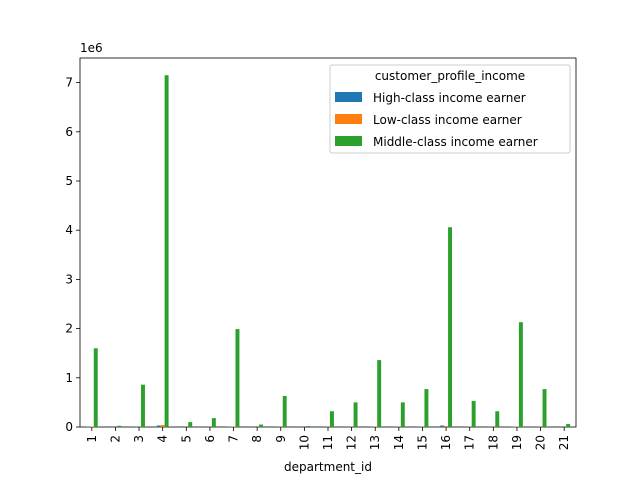 This screenshot has width=640, height=480. Describe the element at coordinates (352, 442) in the screenshot. I see `x-tick-label-12: 12` at that location.